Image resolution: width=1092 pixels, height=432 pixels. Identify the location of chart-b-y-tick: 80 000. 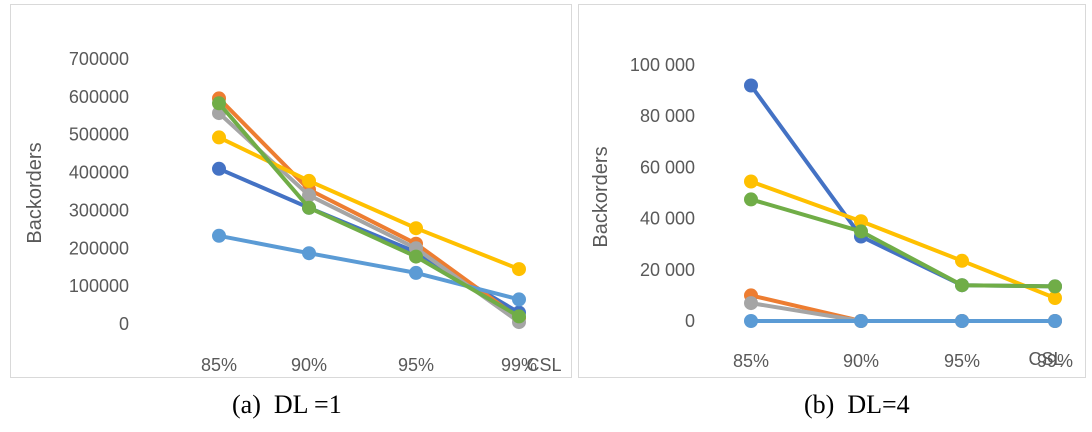
(667, 116).